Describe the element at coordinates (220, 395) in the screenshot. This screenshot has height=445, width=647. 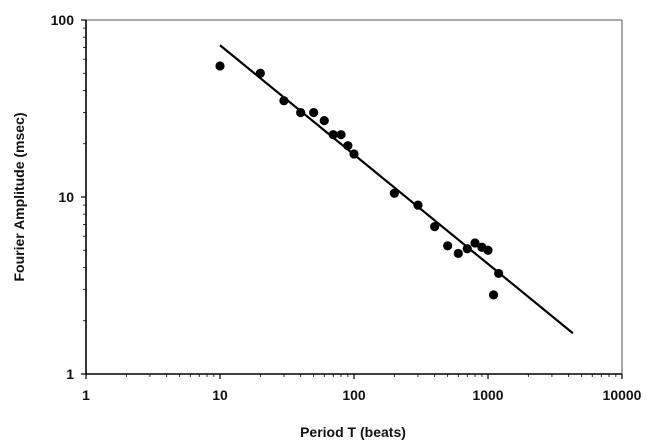
I see `x-tick-label: 10` at that location.